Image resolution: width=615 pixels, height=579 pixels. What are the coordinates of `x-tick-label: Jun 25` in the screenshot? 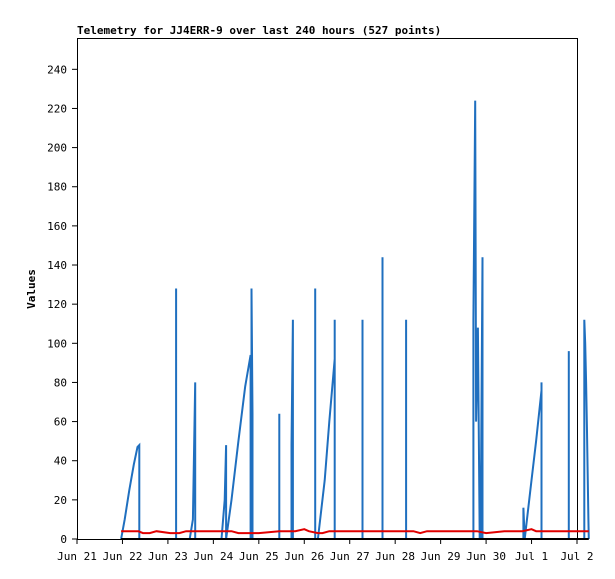 It's located at (259, 556).